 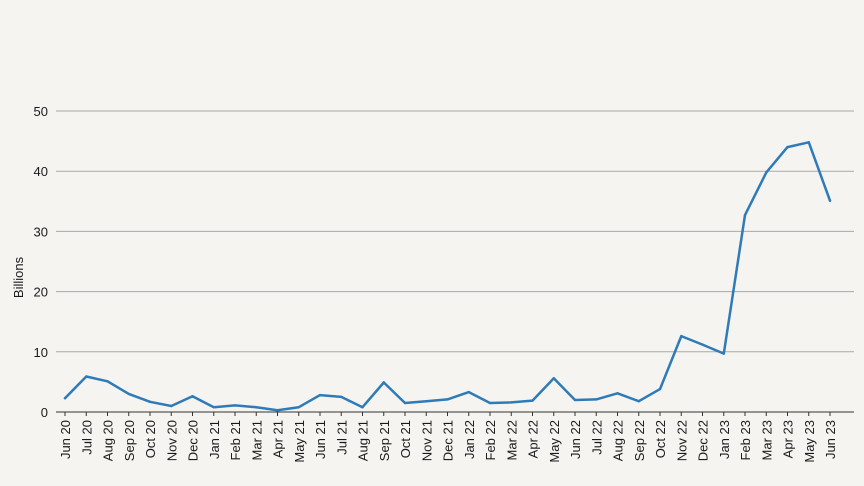 I want to click on x-tick-label: Mar 21, so click(x=256, y=440).